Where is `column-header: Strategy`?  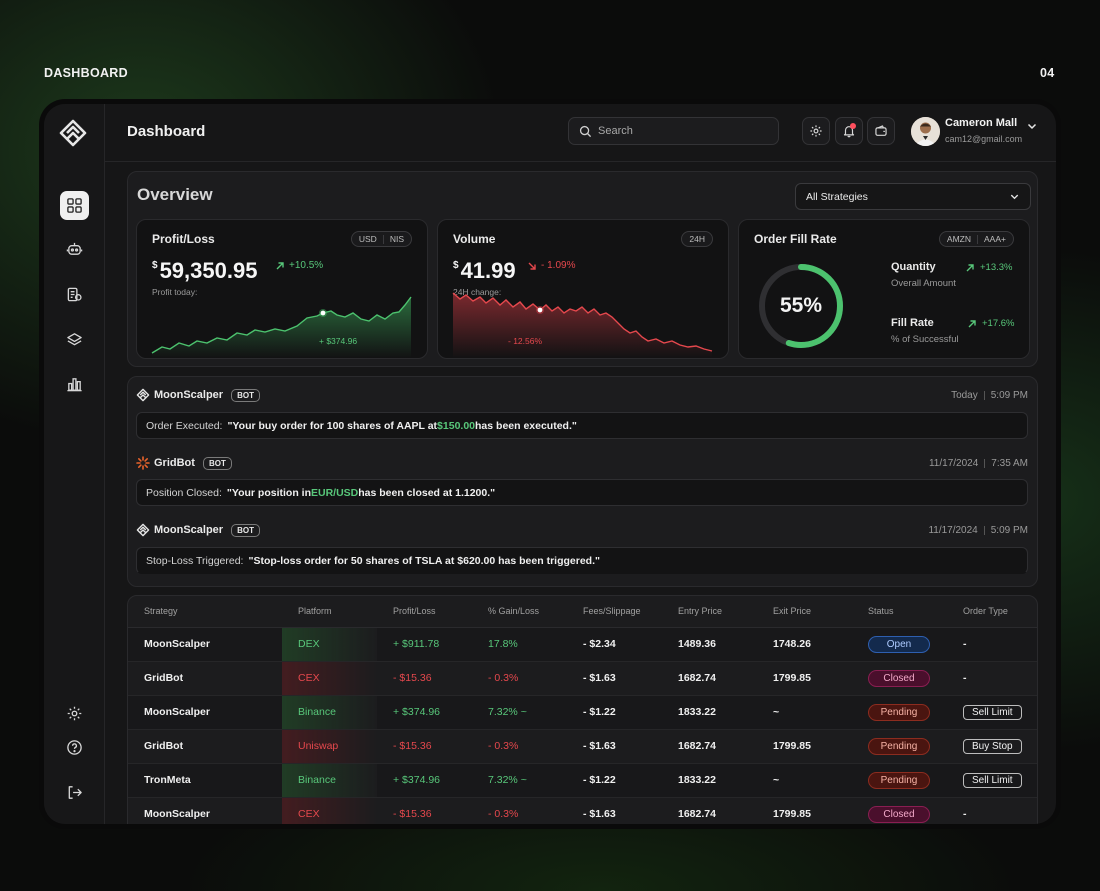 column-header: Strategy is located at coordinates (205, 612).